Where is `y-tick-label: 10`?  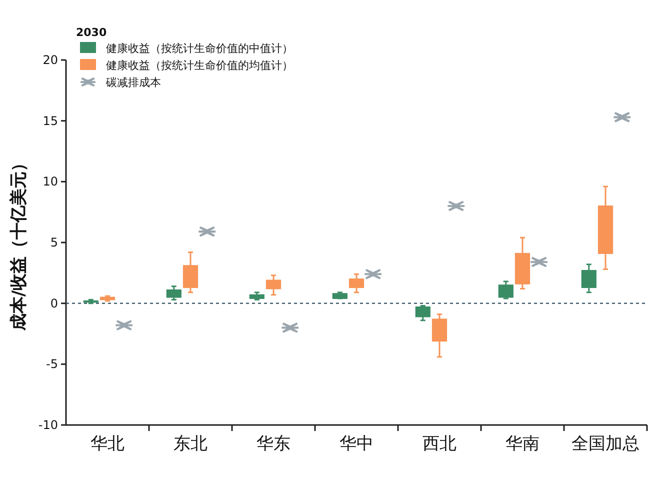 y-tick-label: 10 is located at coordinates (50, 181).